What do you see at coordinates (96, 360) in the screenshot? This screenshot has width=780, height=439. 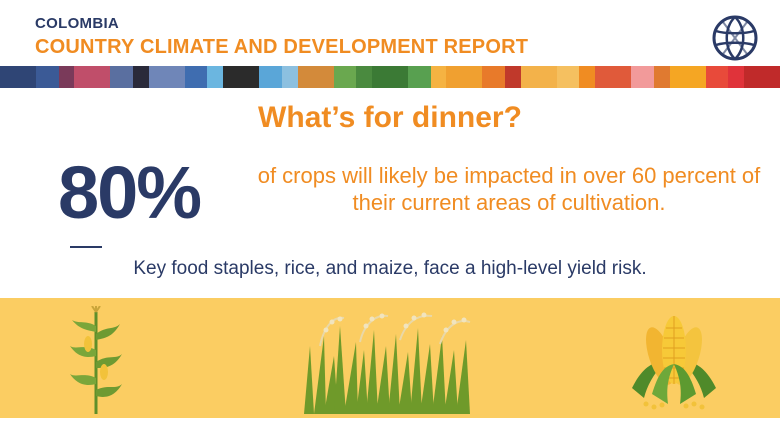 I see `corn-plant-icon` at bounding box center [96, 360].